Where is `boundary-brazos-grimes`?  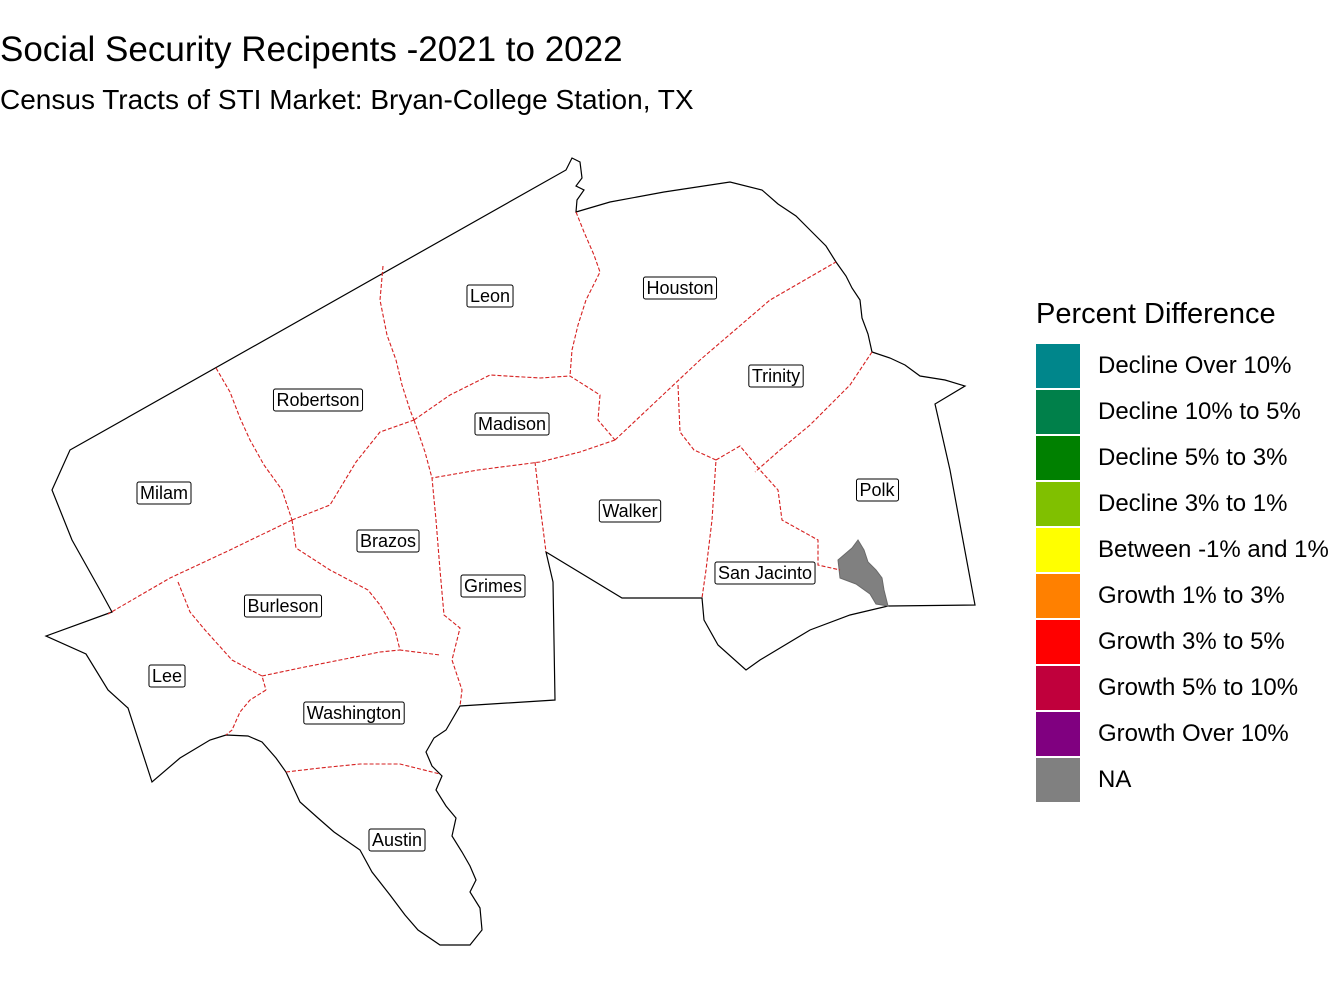 boundary-brazos-grimes is located at coordinates (438, 563).